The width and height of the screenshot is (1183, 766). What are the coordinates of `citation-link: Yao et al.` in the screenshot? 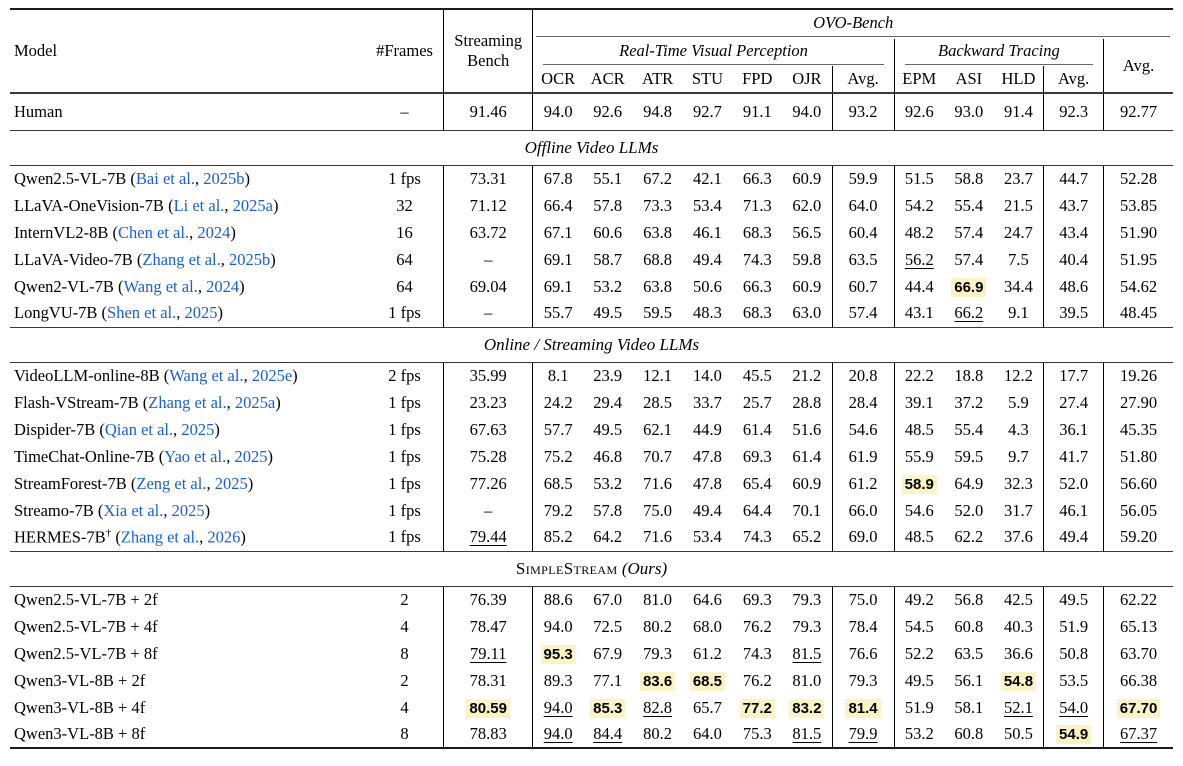 It's located at (195, 456).